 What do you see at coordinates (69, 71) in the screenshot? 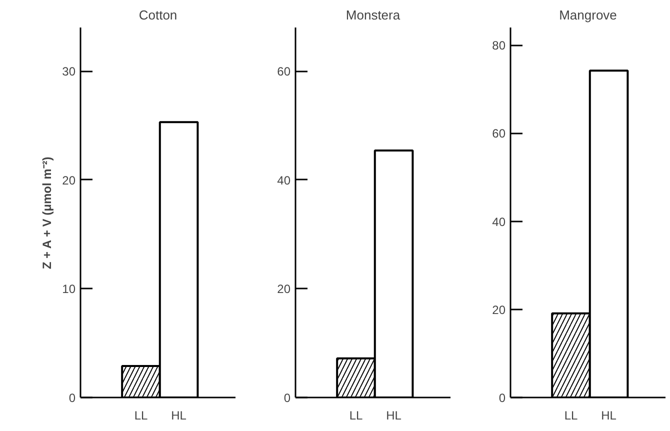
I see `y-tick-label: 30` at bounding box center [69, 71].